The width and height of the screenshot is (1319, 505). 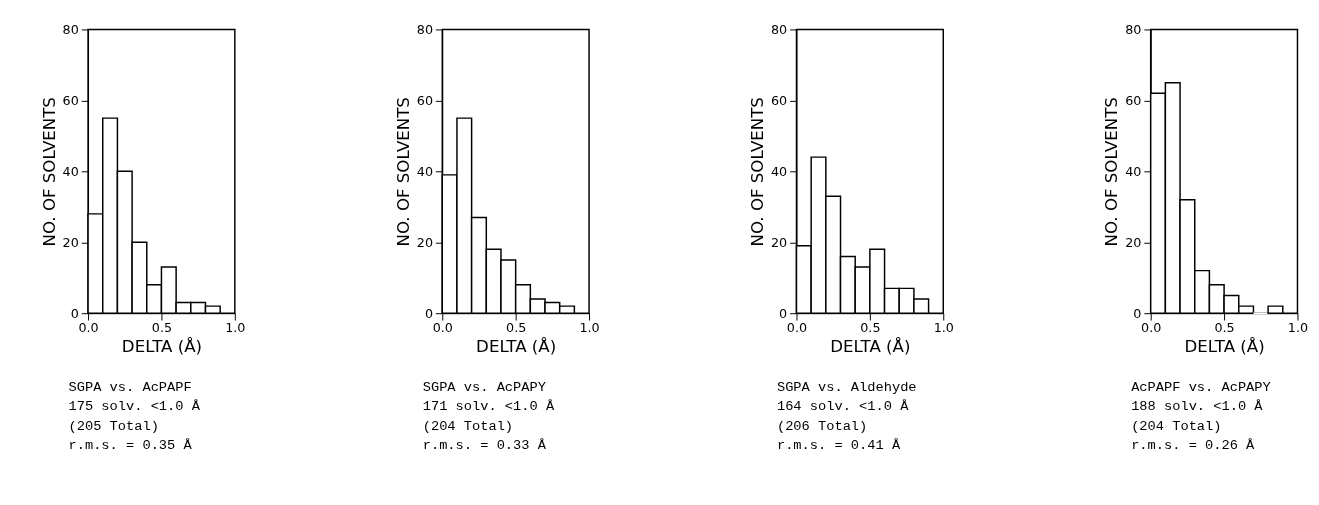 I want to click on text: SGPA vs. Aldehyde, so click(x=846, y=387).